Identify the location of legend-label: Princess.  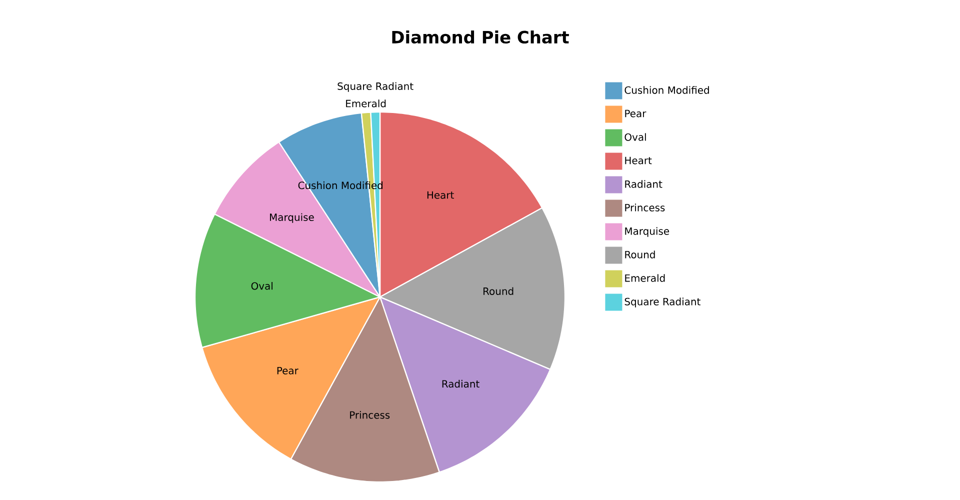
(645, 208).